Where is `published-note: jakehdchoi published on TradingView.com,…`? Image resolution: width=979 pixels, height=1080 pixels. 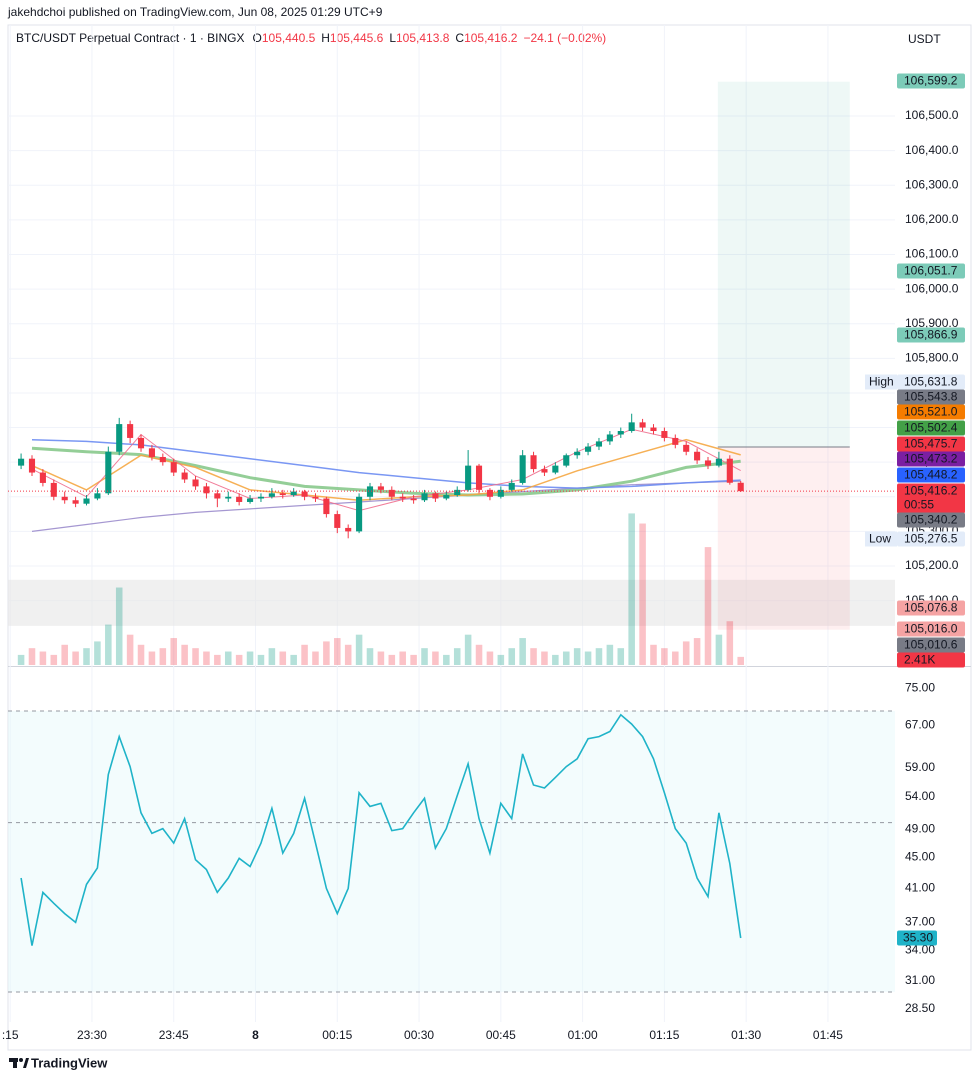 published-note: jakehdchoi published on TradingView.com,… is located at coordinates (195, 12).